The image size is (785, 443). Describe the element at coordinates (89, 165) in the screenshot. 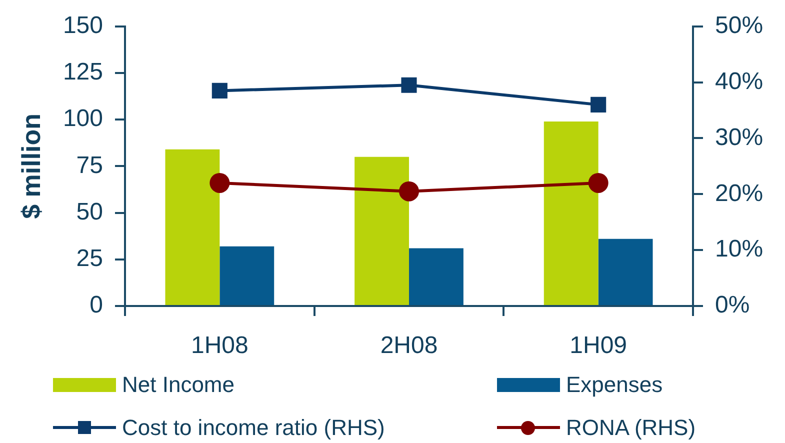

I see `y-tick-label: 75` at that location.